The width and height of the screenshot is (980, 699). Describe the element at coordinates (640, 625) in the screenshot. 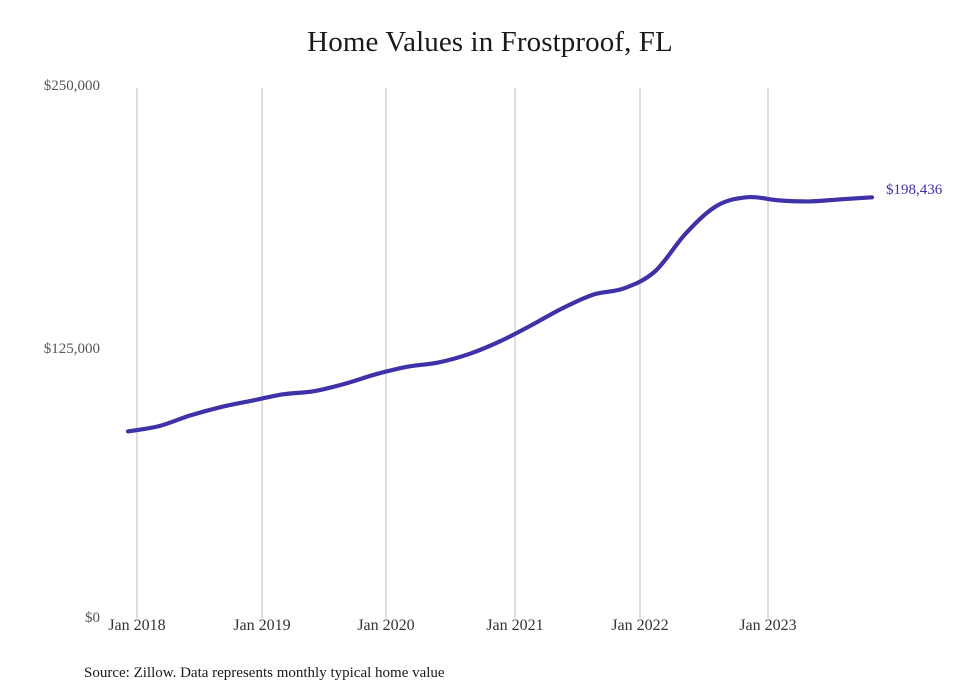

I see `x-axis-tick-label-jan-2022: Jan 2022` at that location.